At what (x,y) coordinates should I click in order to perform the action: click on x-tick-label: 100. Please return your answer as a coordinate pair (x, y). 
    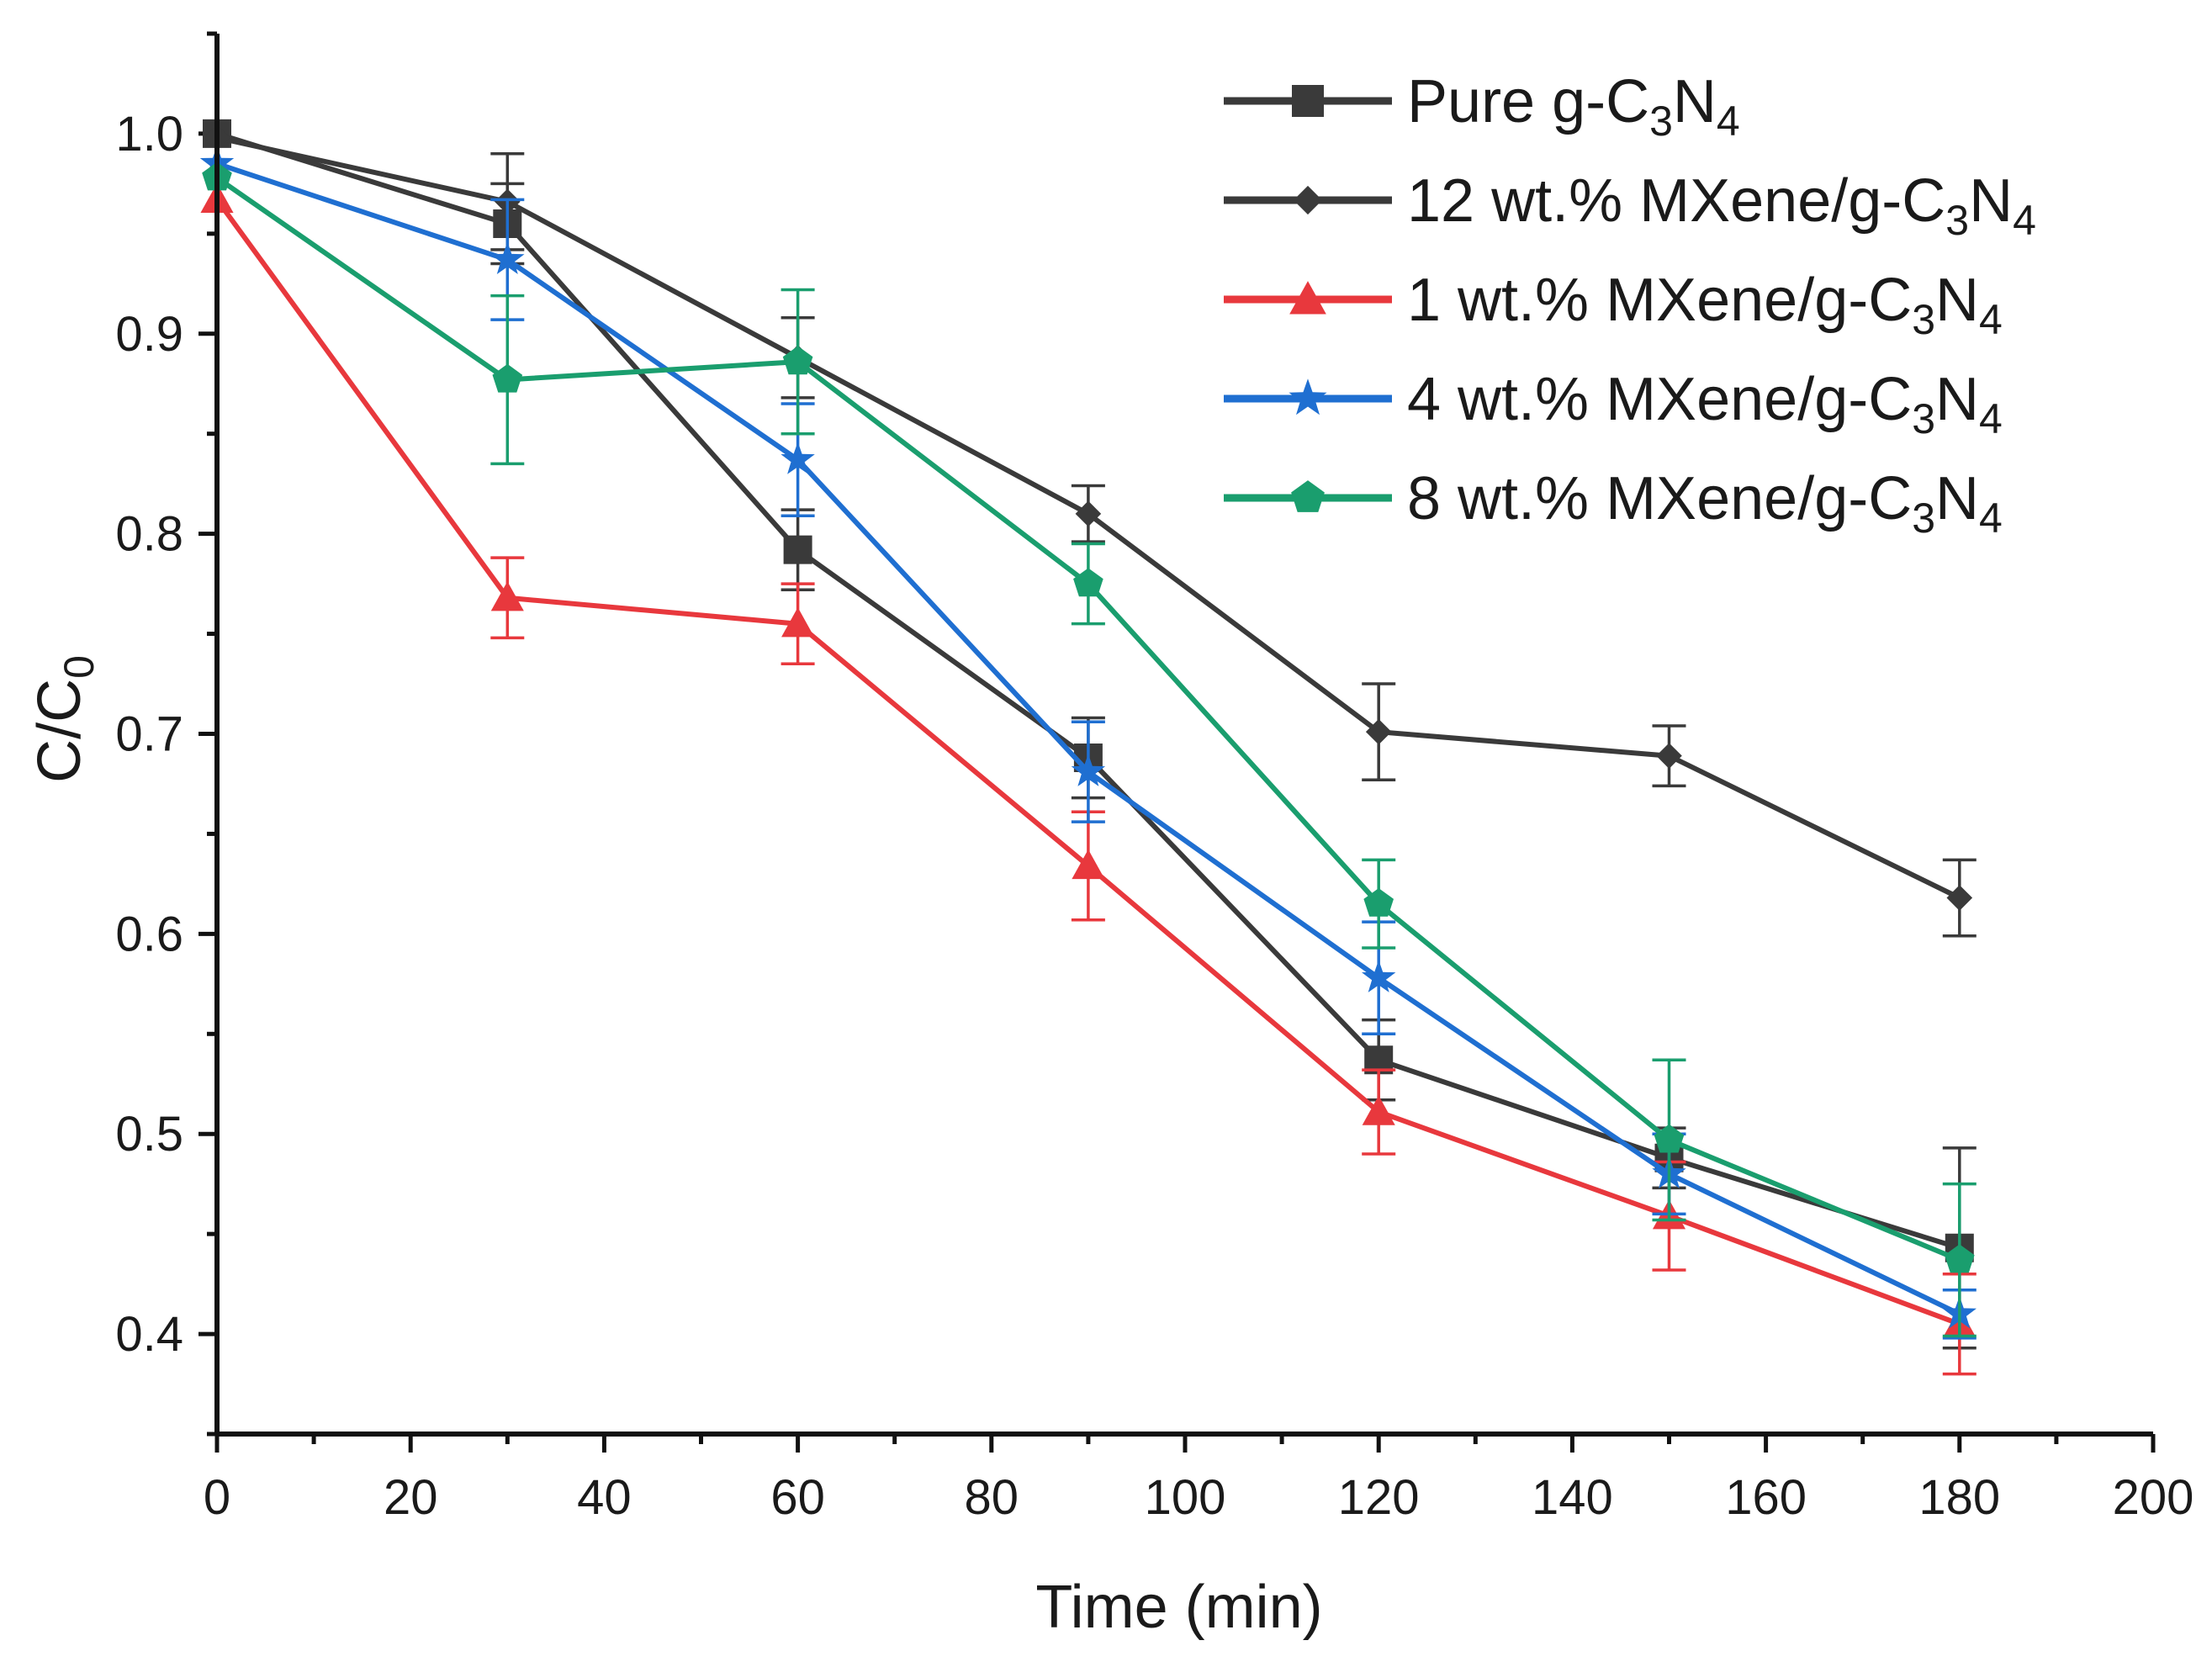
    Looking at the image, I should click on (1185, 1497).